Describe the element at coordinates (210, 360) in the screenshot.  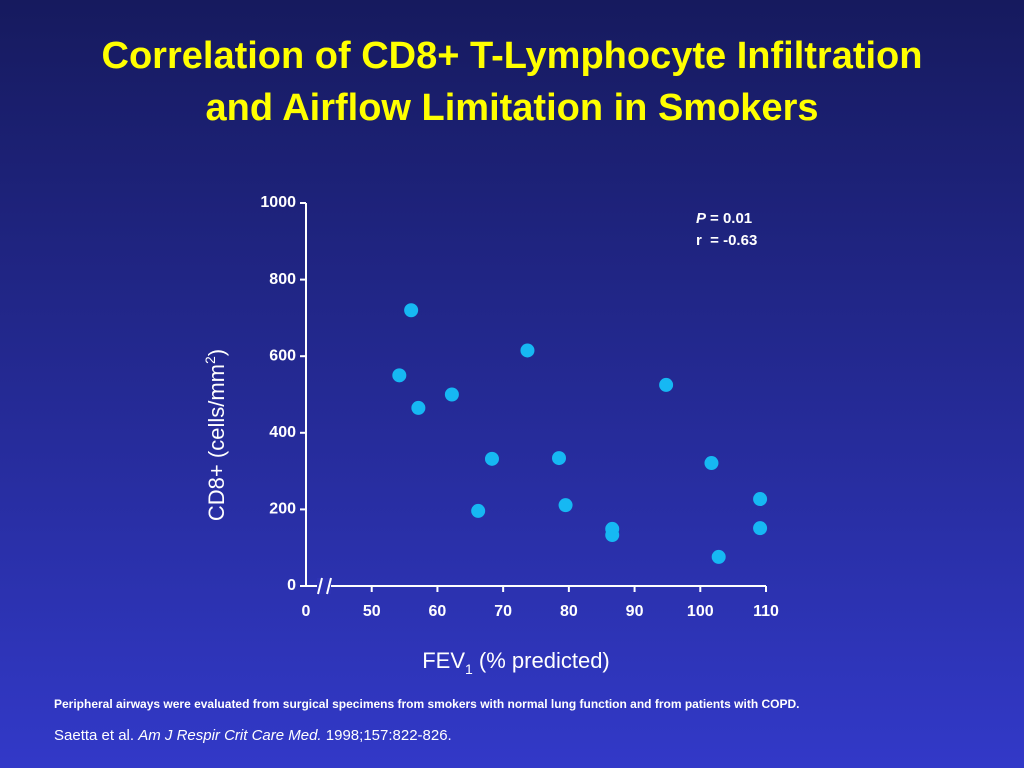
I see `y-label-sup: 2` at that location.